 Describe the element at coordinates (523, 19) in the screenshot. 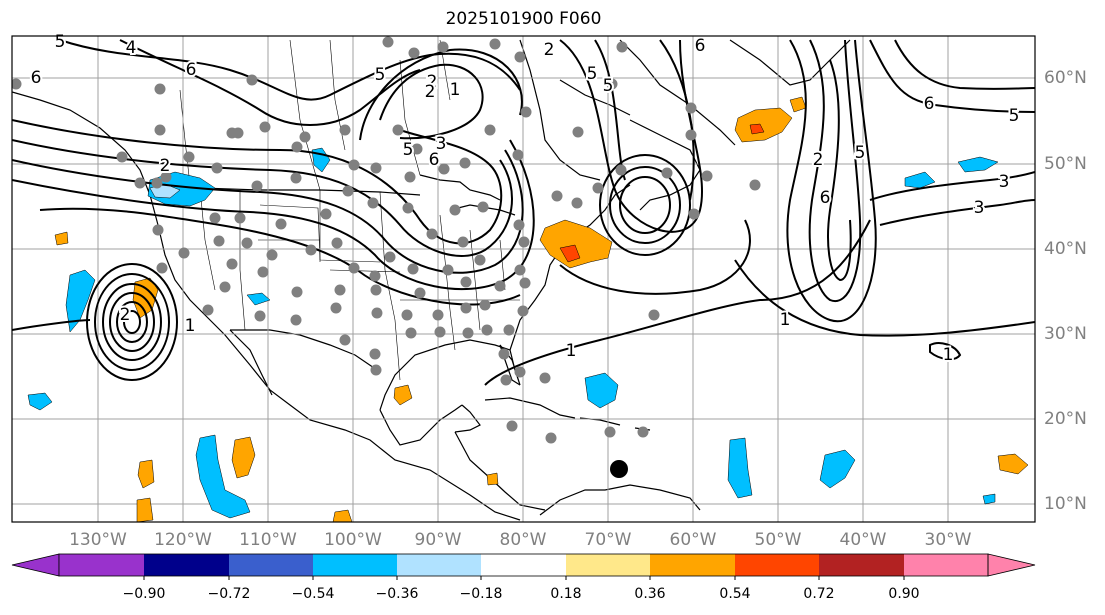

I see `map-title: 2025101900 F060` at that location.